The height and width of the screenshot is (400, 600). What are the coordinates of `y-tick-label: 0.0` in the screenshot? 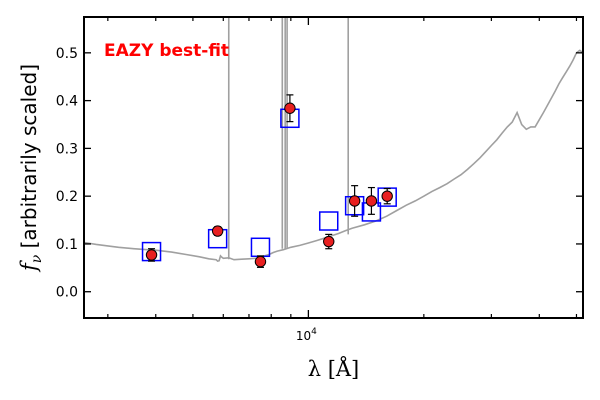 It's located at (67, 293).